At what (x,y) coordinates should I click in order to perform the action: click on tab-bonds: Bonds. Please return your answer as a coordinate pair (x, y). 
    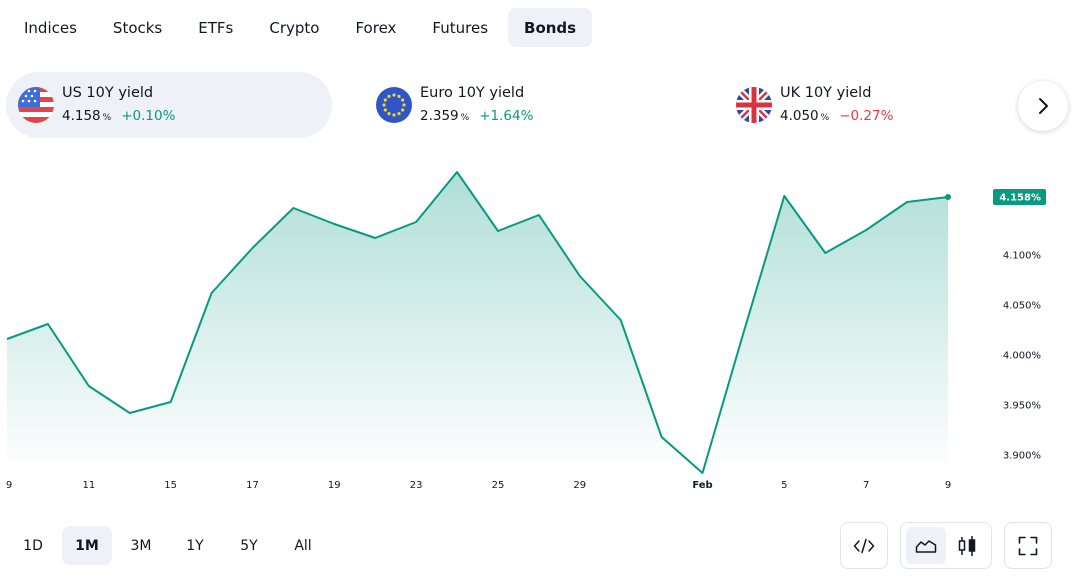
    Looking at the image, I should click on (550, 27).